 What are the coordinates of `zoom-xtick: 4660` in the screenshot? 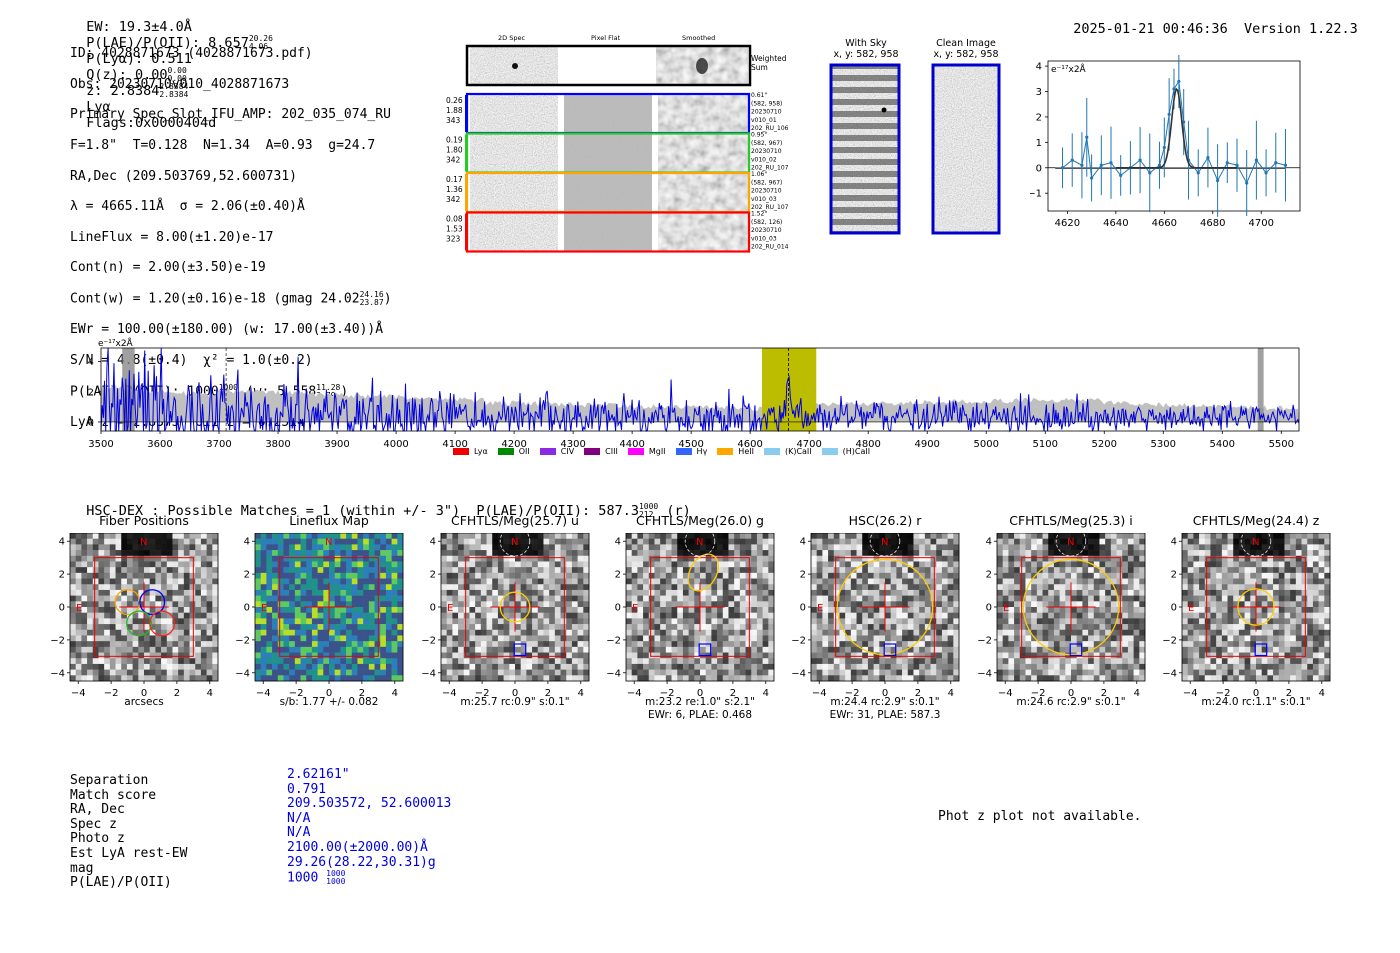 It's located at (1164, 223).